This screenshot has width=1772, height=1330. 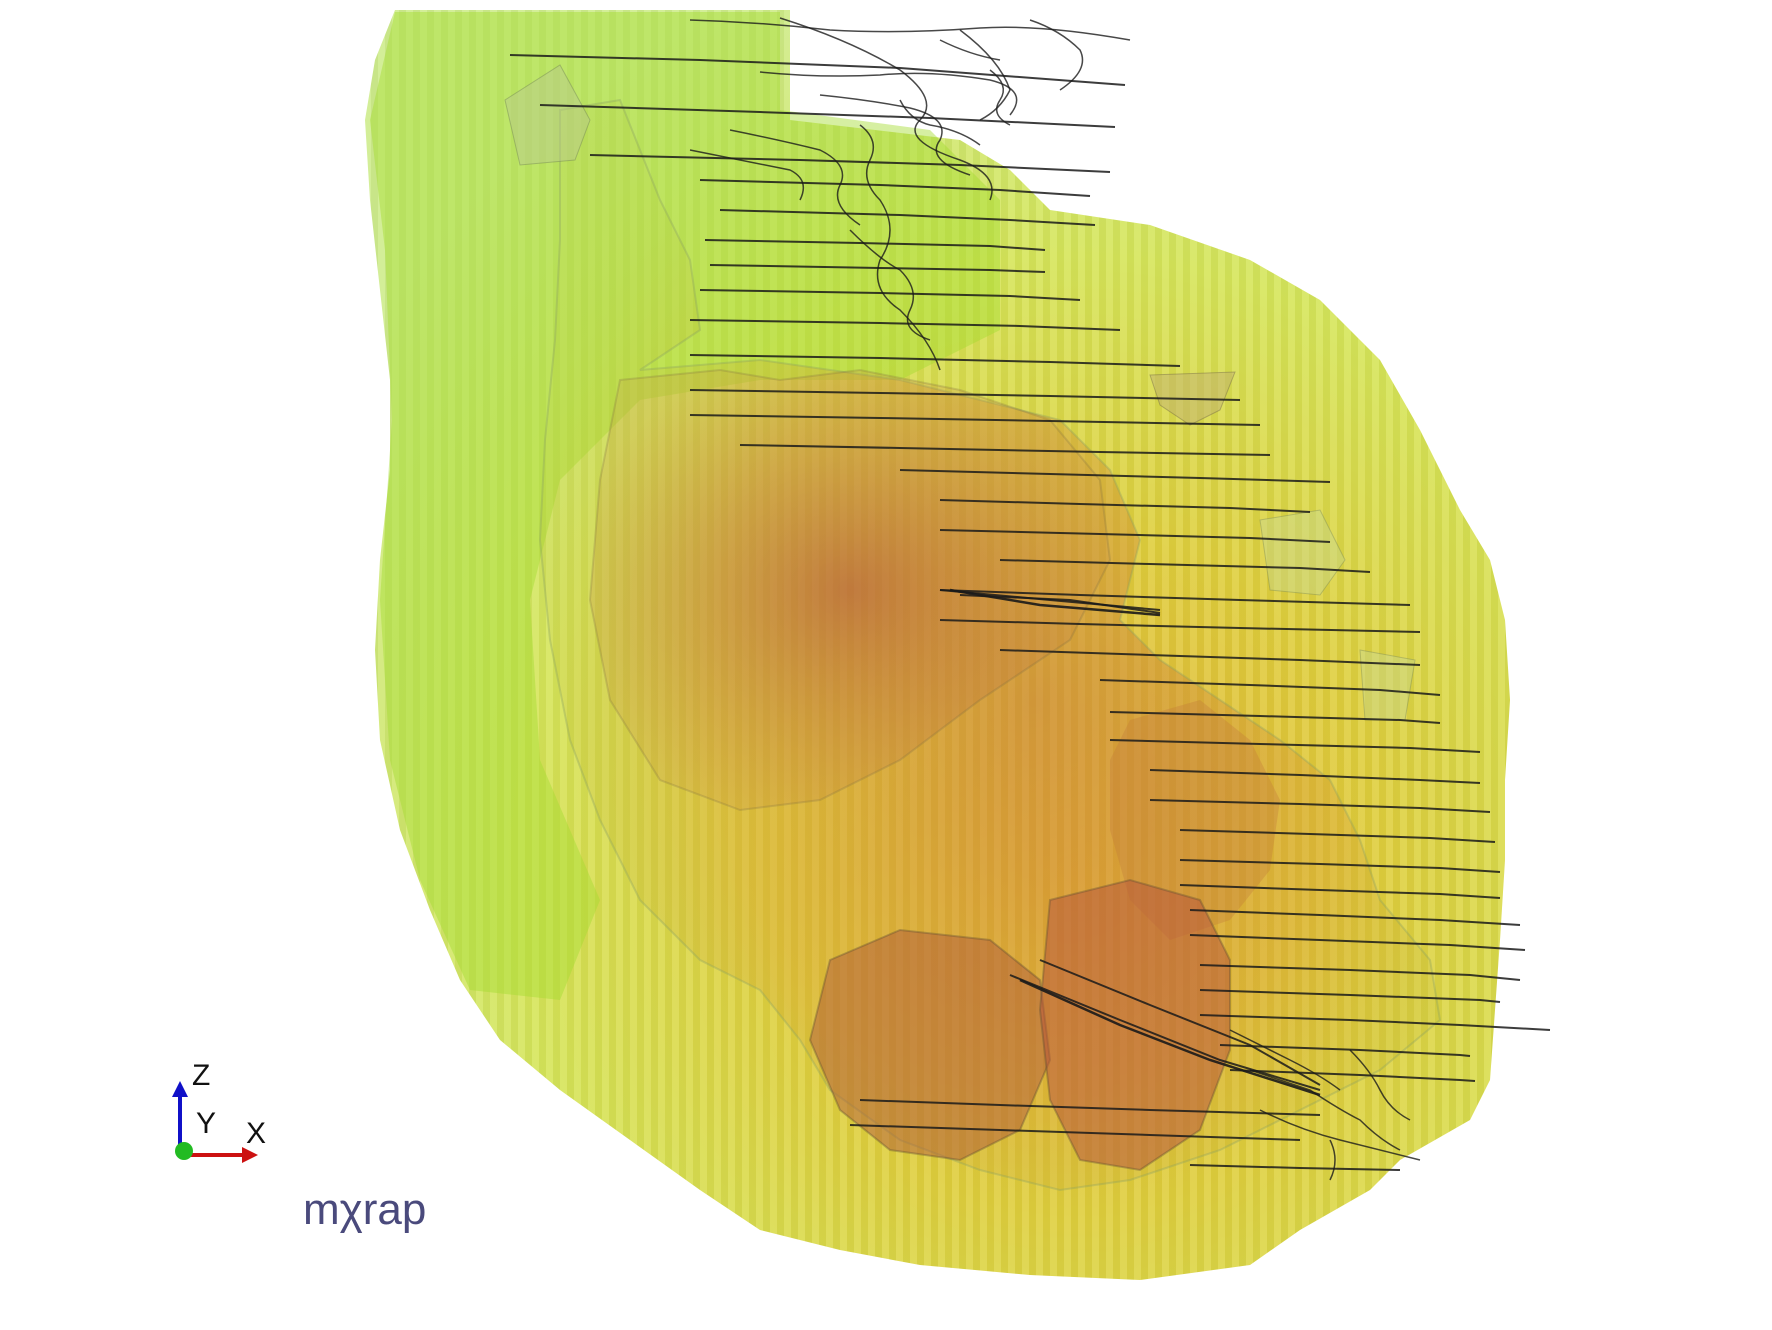 I want to click on inclined-drillhole, so click(x=1055, y=602).